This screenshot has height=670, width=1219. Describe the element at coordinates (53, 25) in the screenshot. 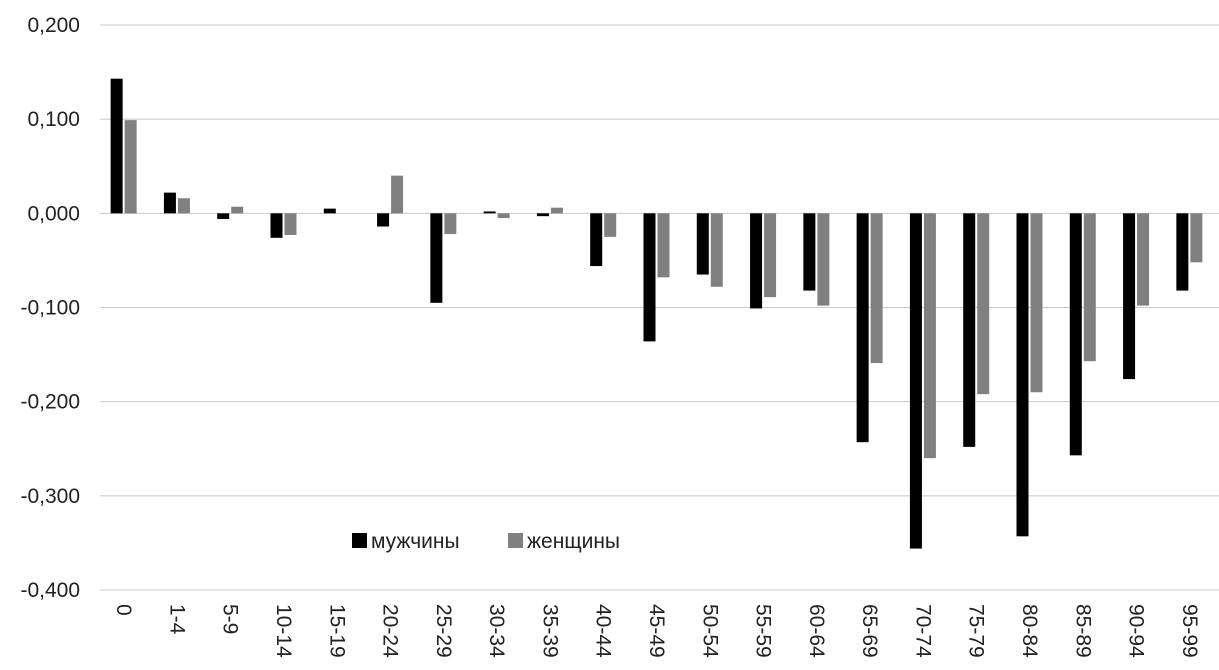

I see `y-tick-label: 0,200` at that location.